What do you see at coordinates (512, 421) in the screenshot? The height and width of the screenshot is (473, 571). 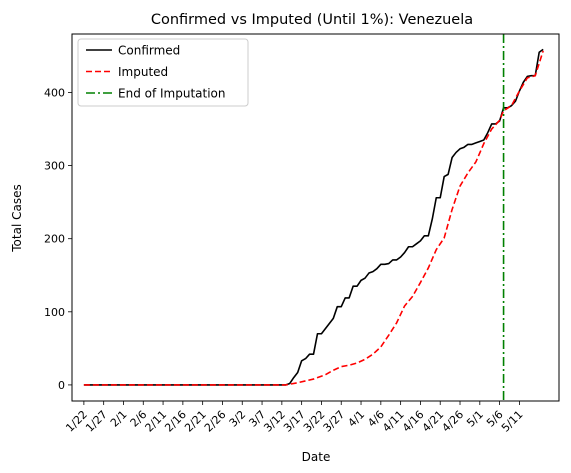 I see `x-tick-label: 5/11` at bounding box center [512, 421].